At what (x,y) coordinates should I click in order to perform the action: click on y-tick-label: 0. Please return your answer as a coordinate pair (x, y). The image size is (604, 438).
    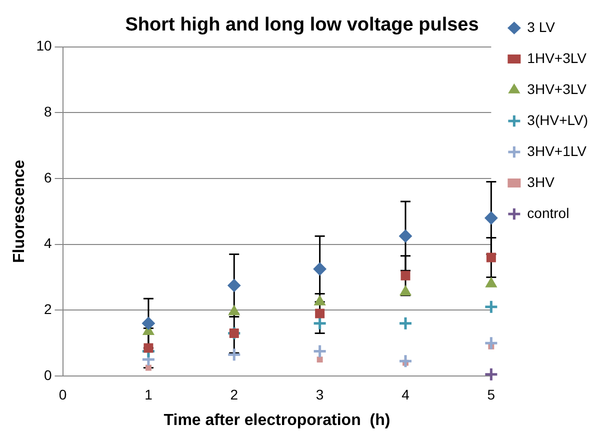
    Looking at the image, I should click on (48, 374).